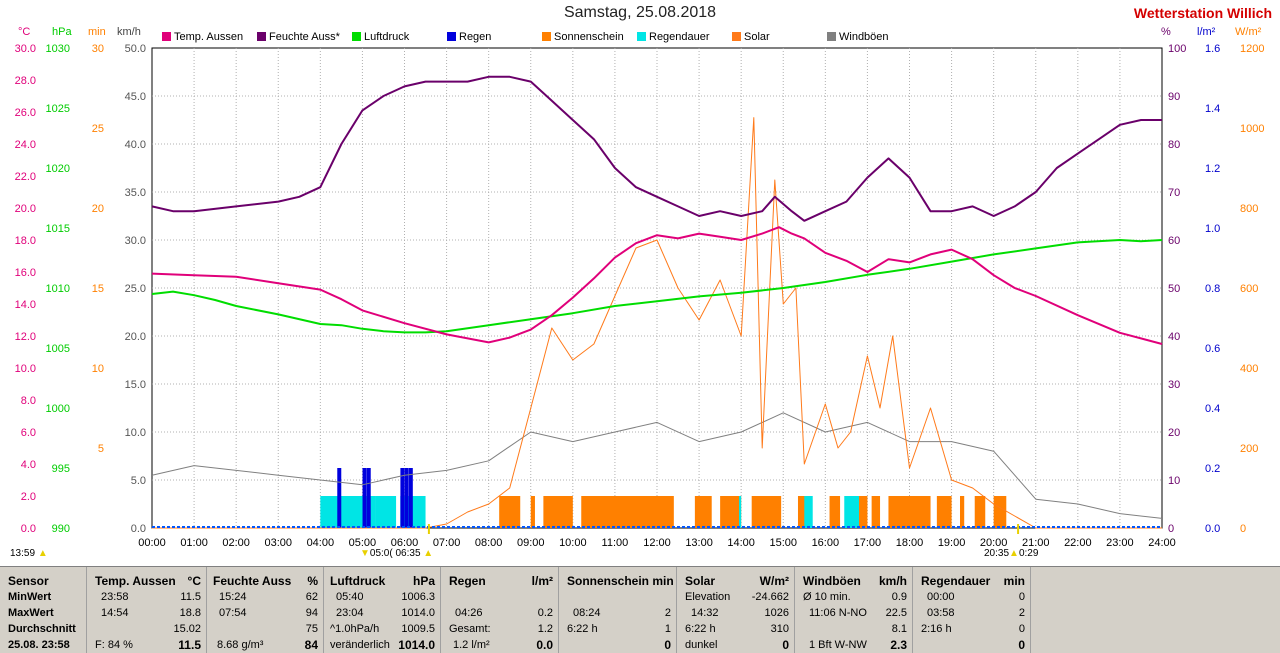 This screenshot has height=653, width=1280. I want to click on y-tick-percent: 40, so click(1174, 337).